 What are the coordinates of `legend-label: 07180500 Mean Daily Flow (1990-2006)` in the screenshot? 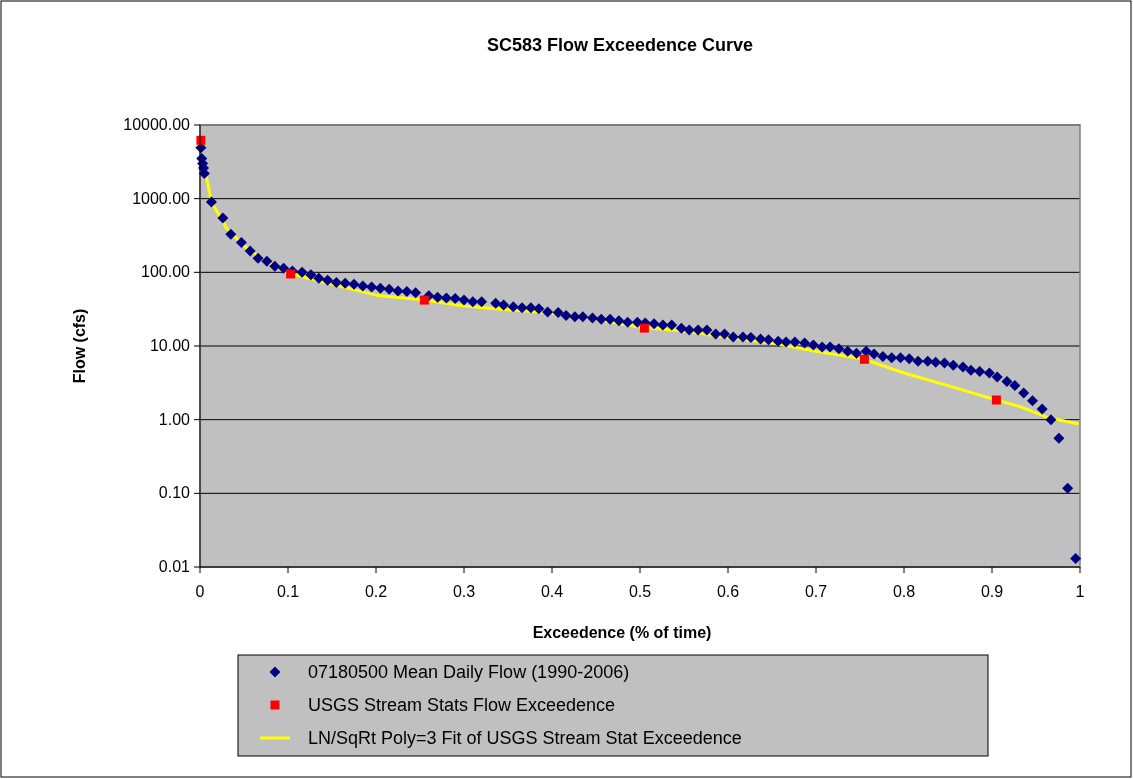 It's located at (469, 672).